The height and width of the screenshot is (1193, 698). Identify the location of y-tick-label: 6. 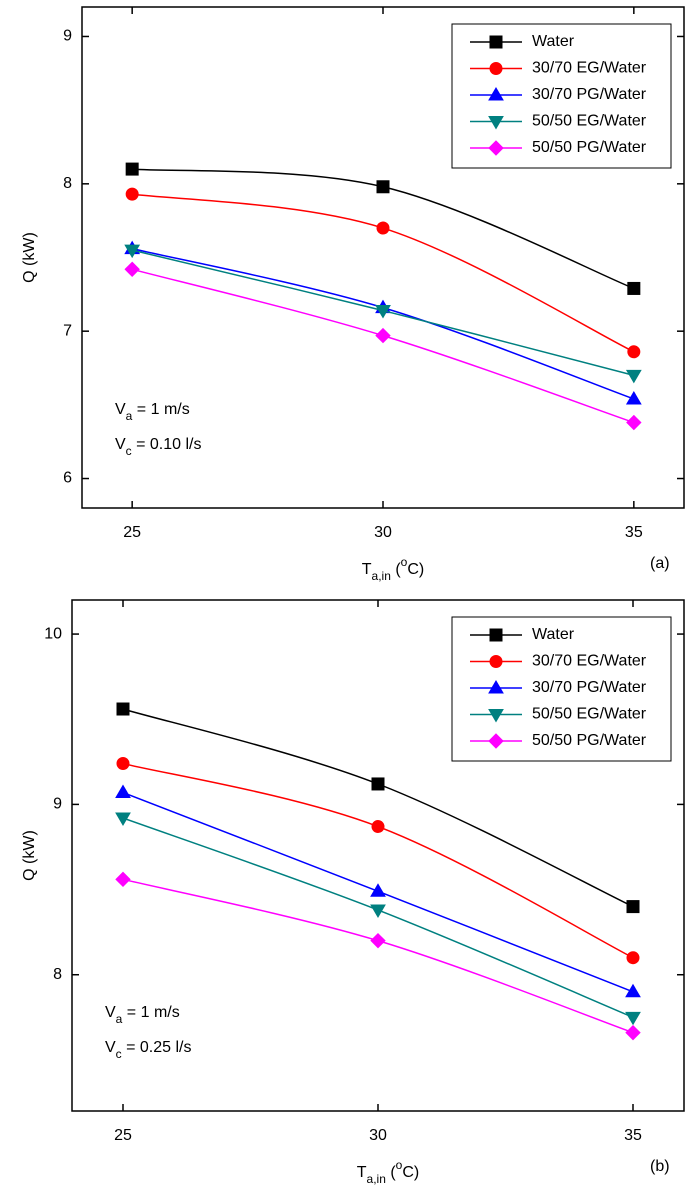
(67, 478).